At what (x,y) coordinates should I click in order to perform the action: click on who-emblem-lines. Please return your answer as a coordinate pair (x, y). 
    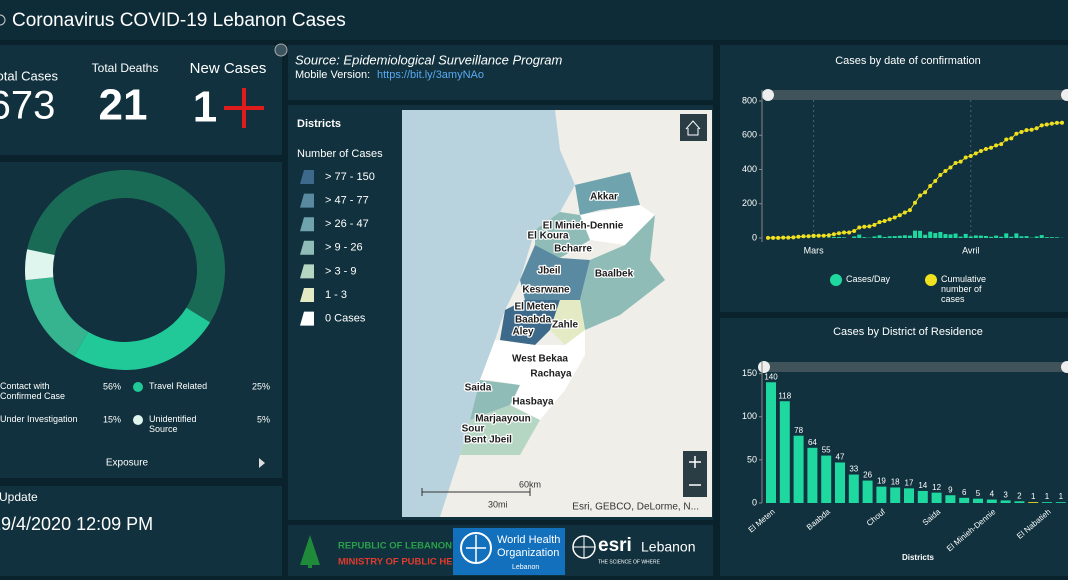
    Looking at the image, I should click on (476, 548).